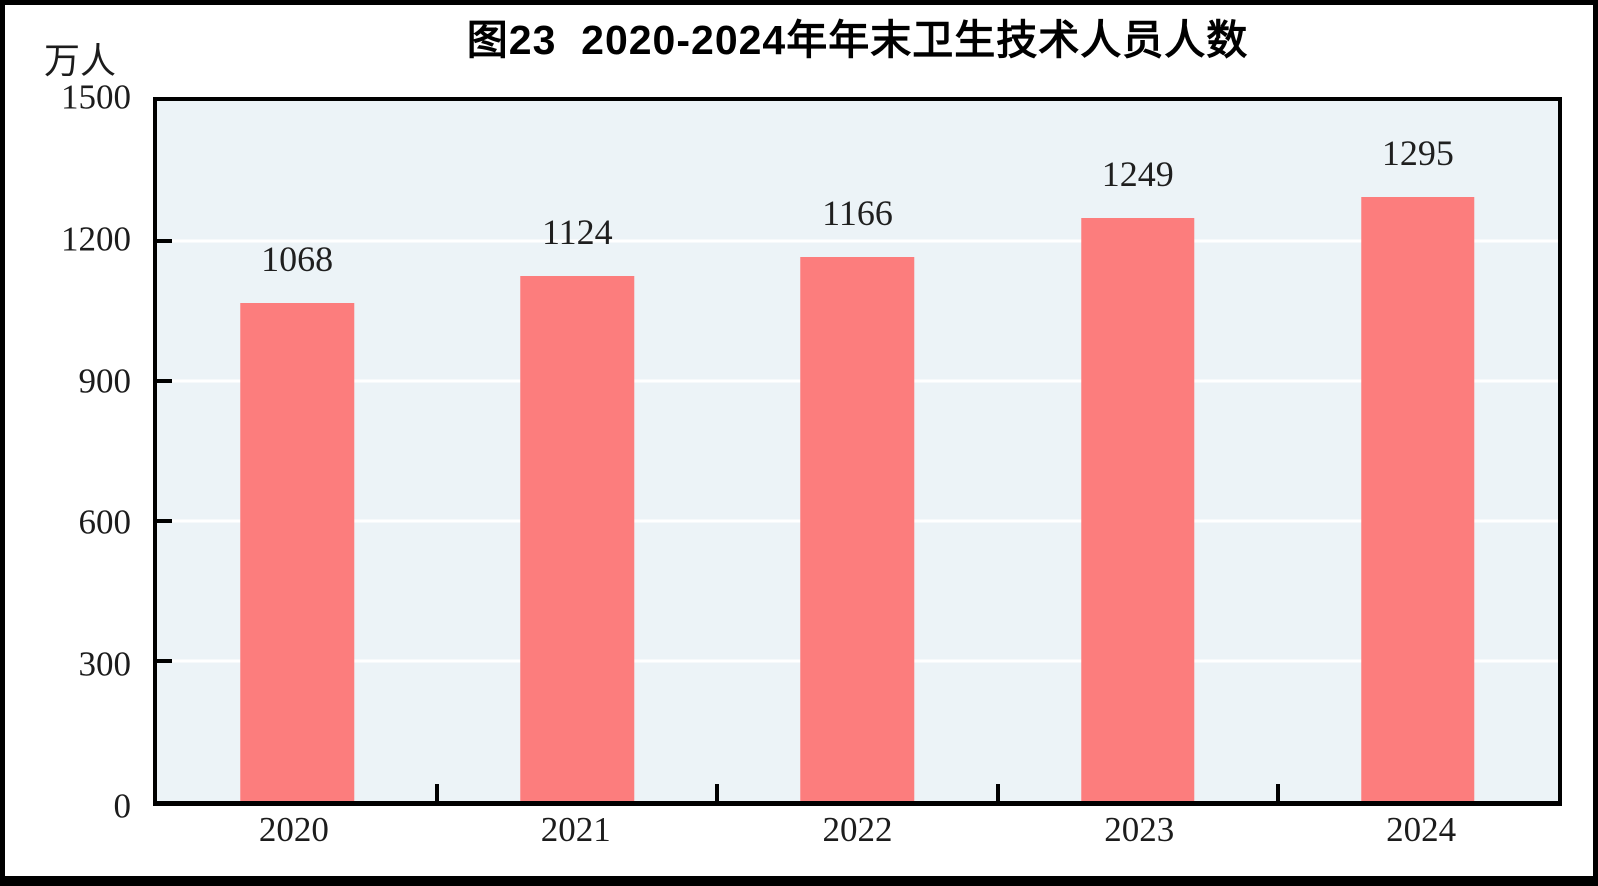 Image resolution: width=1598 pixels, height=886 pixels. I want to click on value-label-2024: 1295, so click(1417, 152).